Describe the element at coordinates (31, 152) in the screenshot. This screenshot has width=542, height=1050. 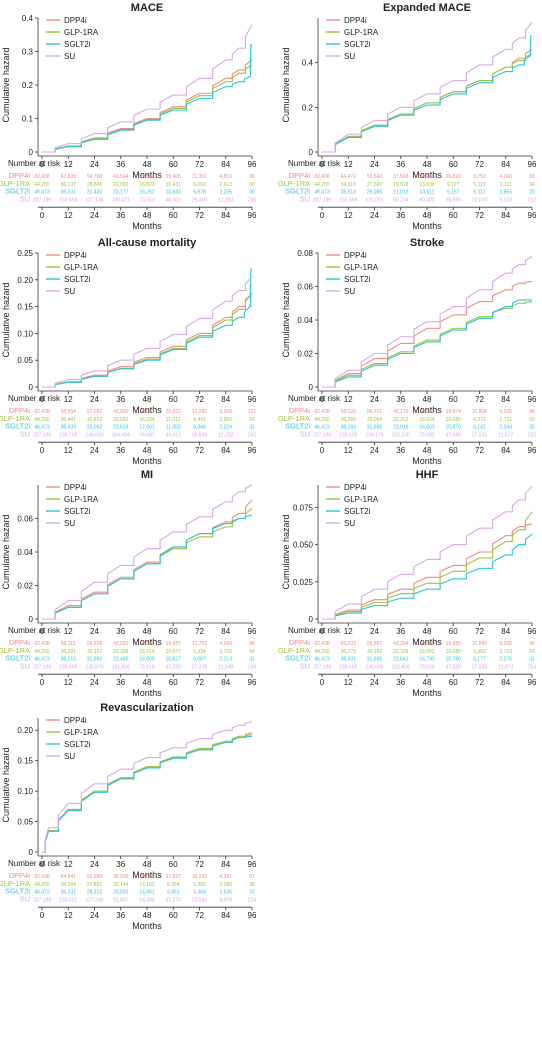
I see `y-tick-label: 0` at that location.